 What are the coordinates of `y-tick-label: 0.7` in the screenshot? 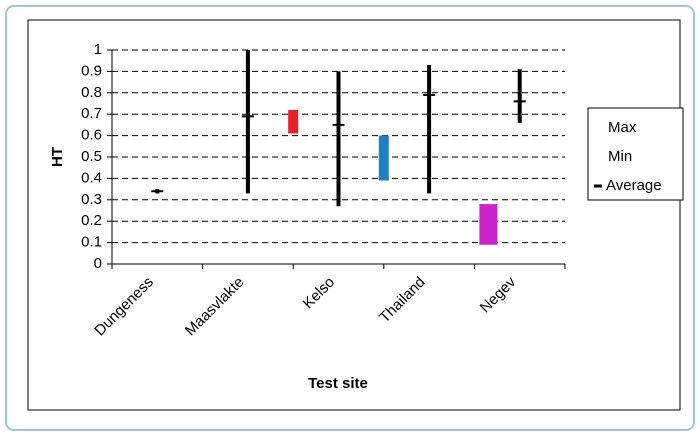 It's located at (91, 113).